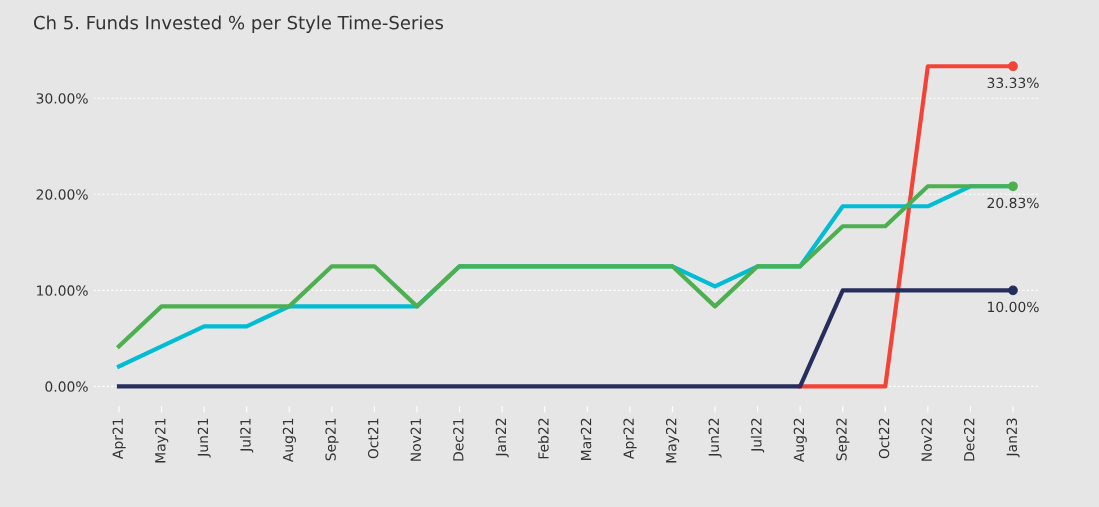 The width and height of the screenshot is (1099, 507). Describe the element at coordinates (332, 439) in the screenshot. I see `x-tick-label: Sep21` at that location.